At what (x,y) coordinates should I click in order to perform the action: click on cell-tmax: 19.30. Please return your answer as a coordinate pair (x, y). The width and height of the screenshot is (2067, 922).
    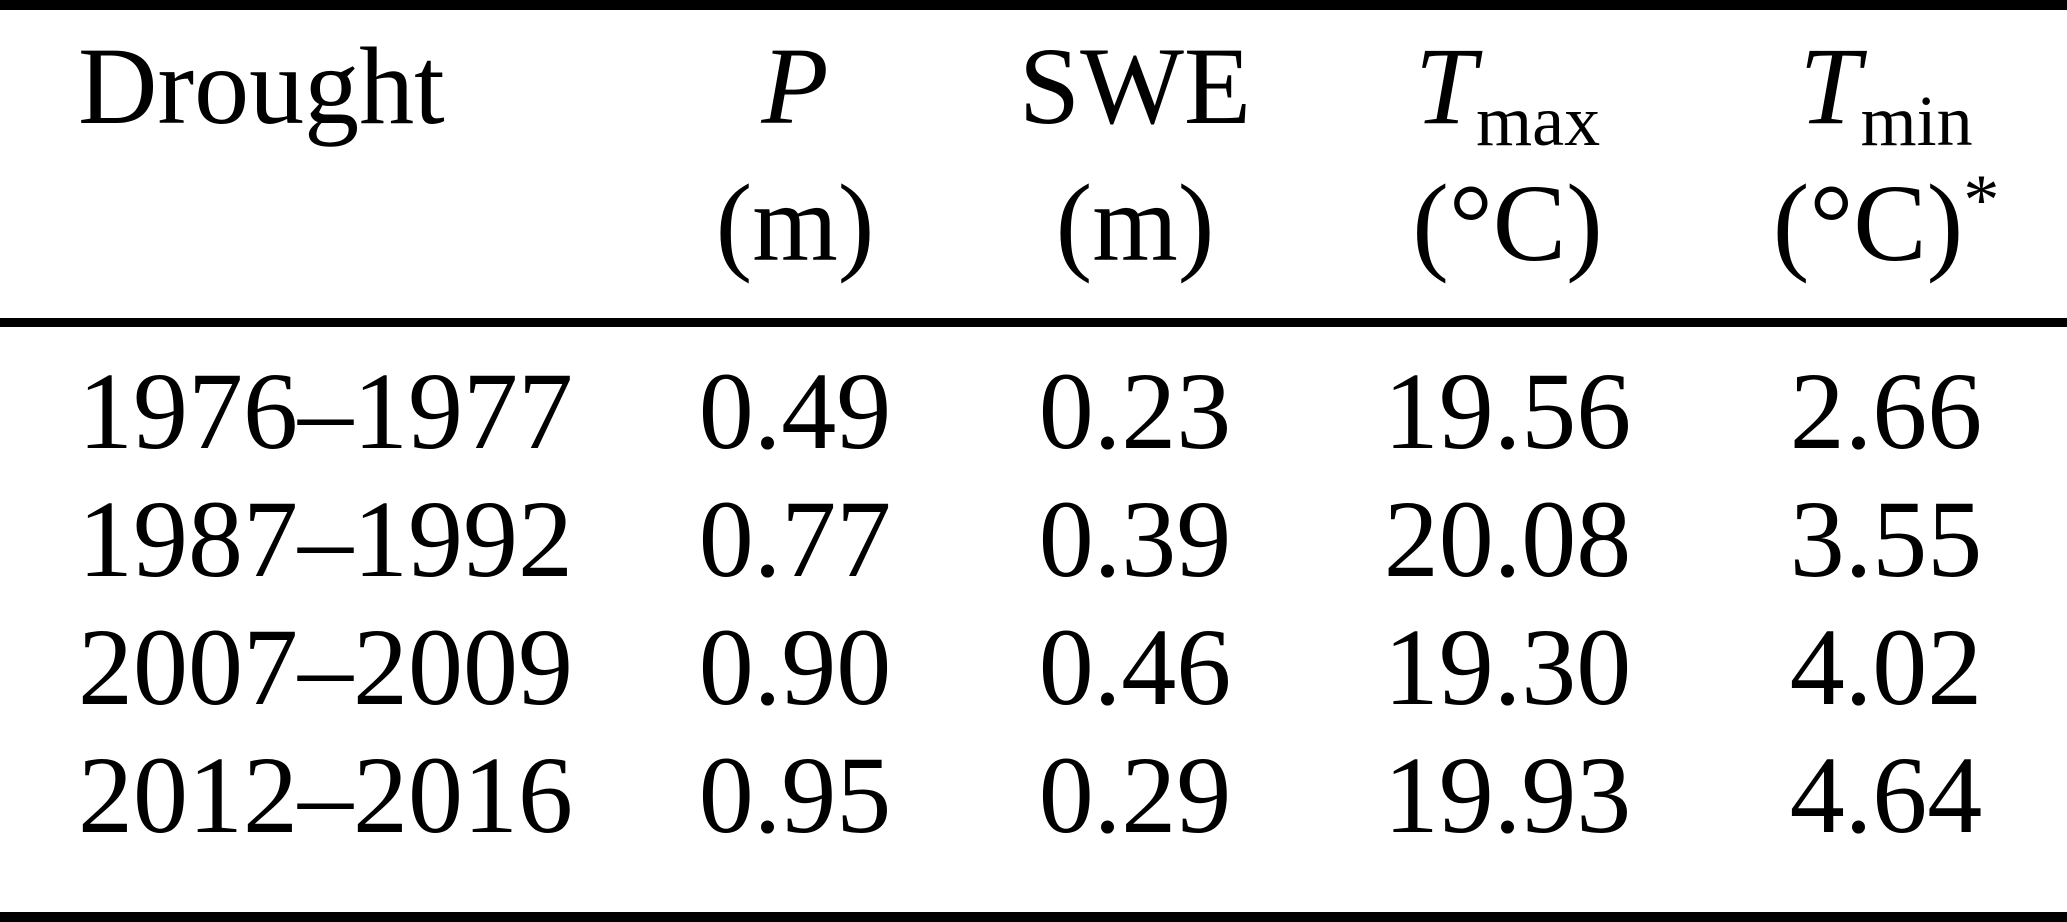
    Looking at the image, I should click on (1507, 666).